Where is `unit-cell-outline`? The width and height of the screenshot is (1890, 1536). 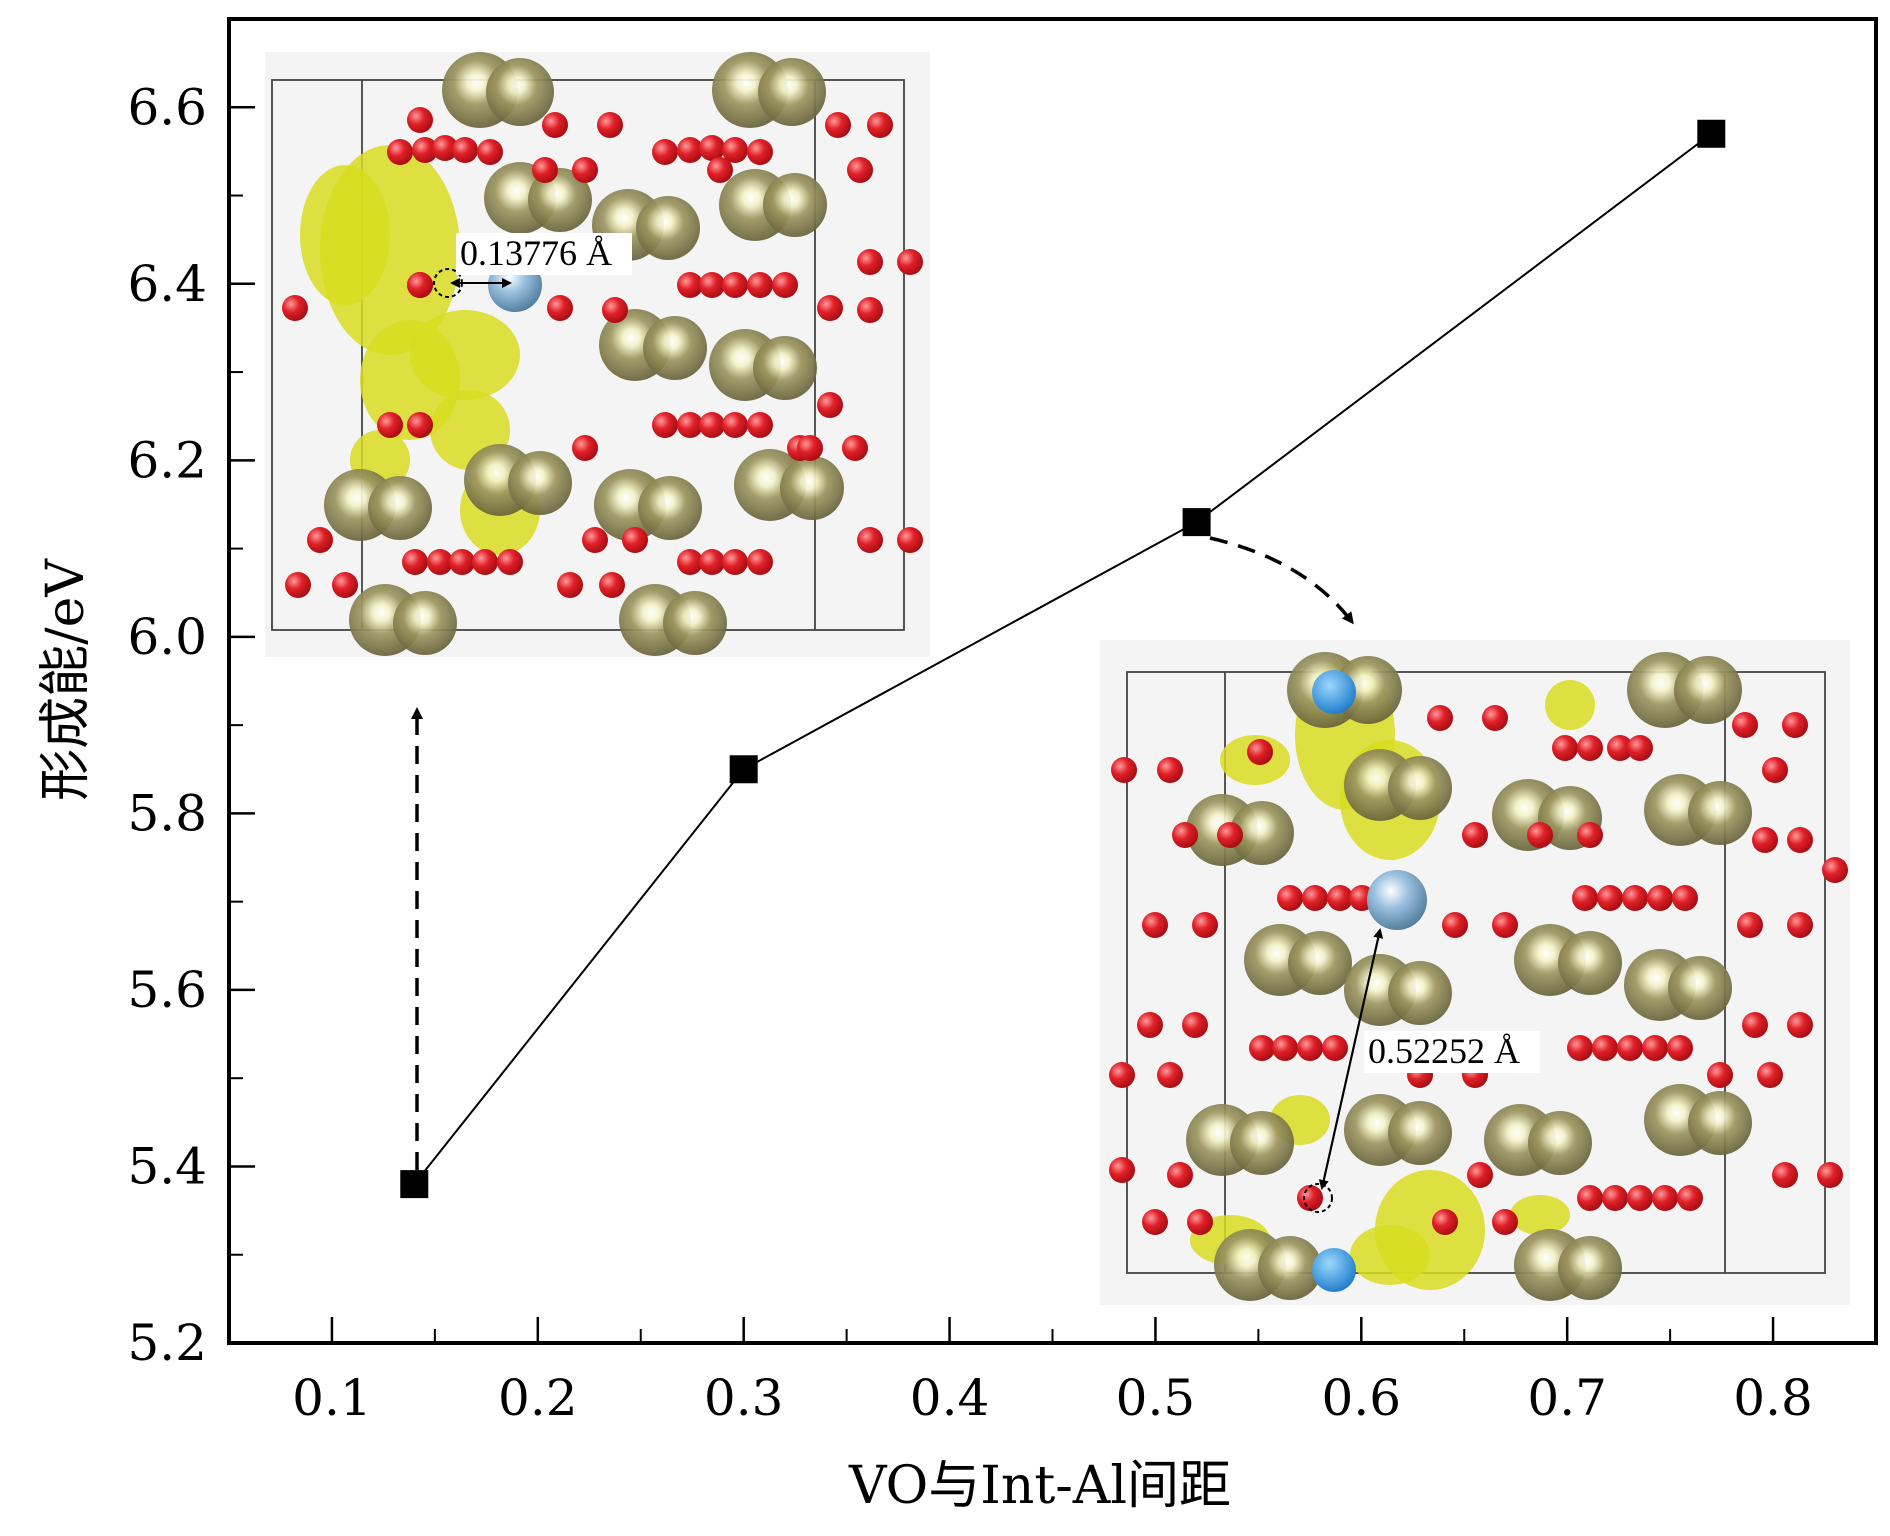
unit-cell-outline is located at coordinates (1476, 972).